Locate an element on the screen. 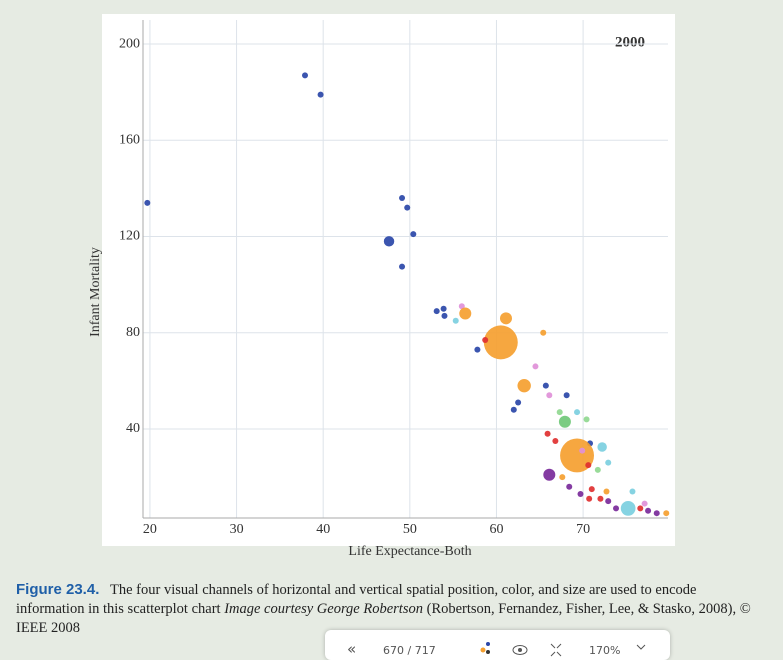  x-tick-label: 20 is located at coordinates (150, 529).